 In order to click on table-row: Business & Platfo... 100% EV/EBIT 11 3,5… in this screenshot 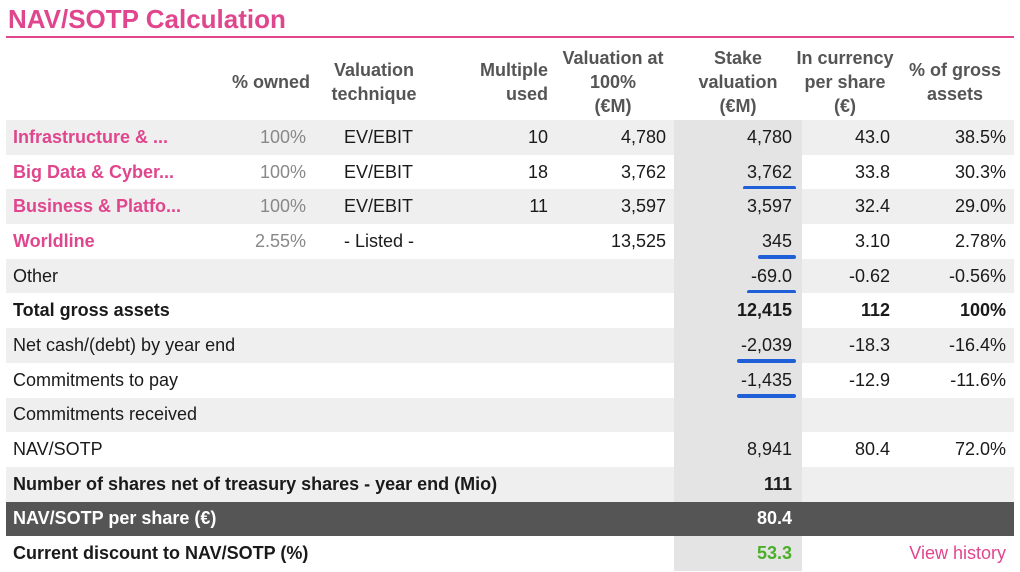, I will do `click(510, 207)`.